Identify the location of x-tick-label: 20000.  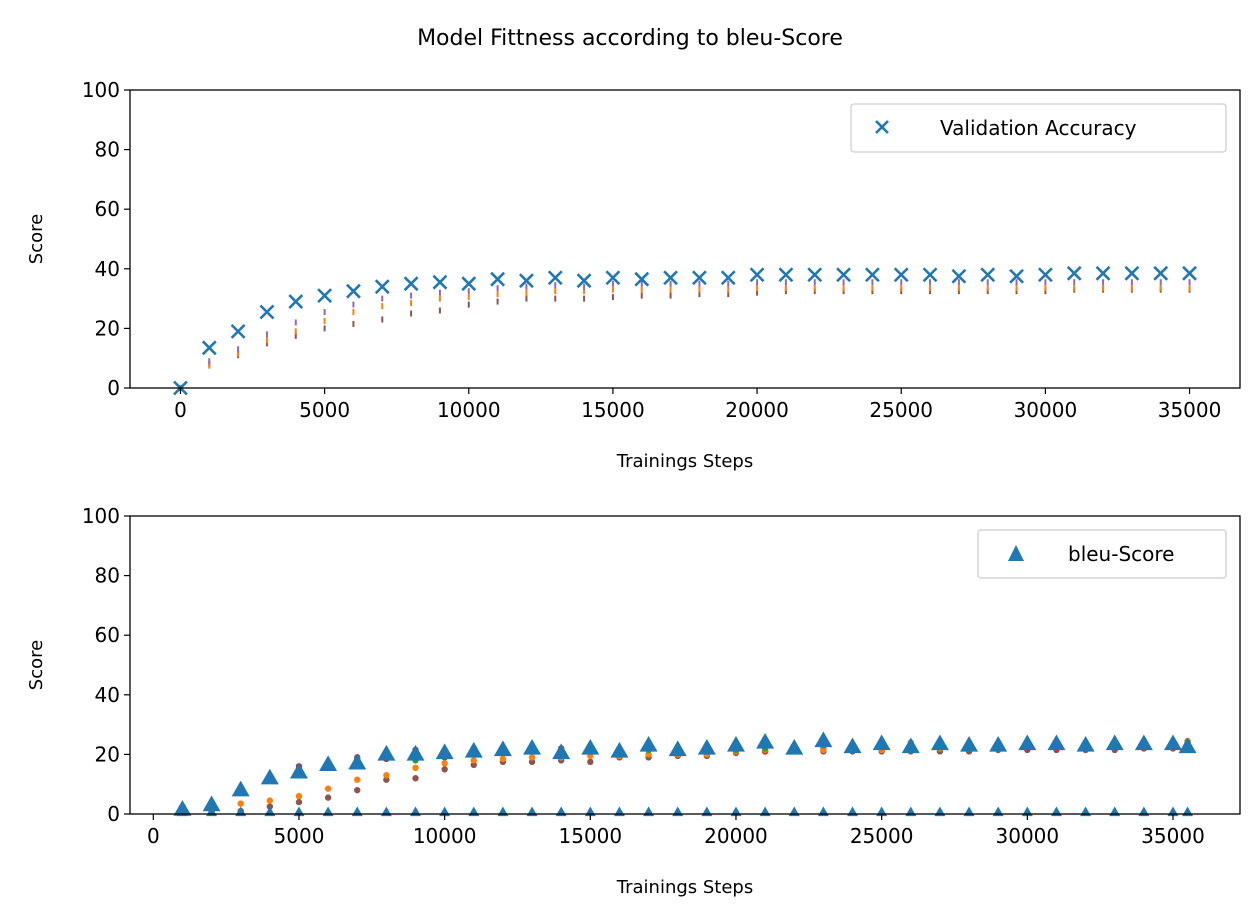
(757, 410).